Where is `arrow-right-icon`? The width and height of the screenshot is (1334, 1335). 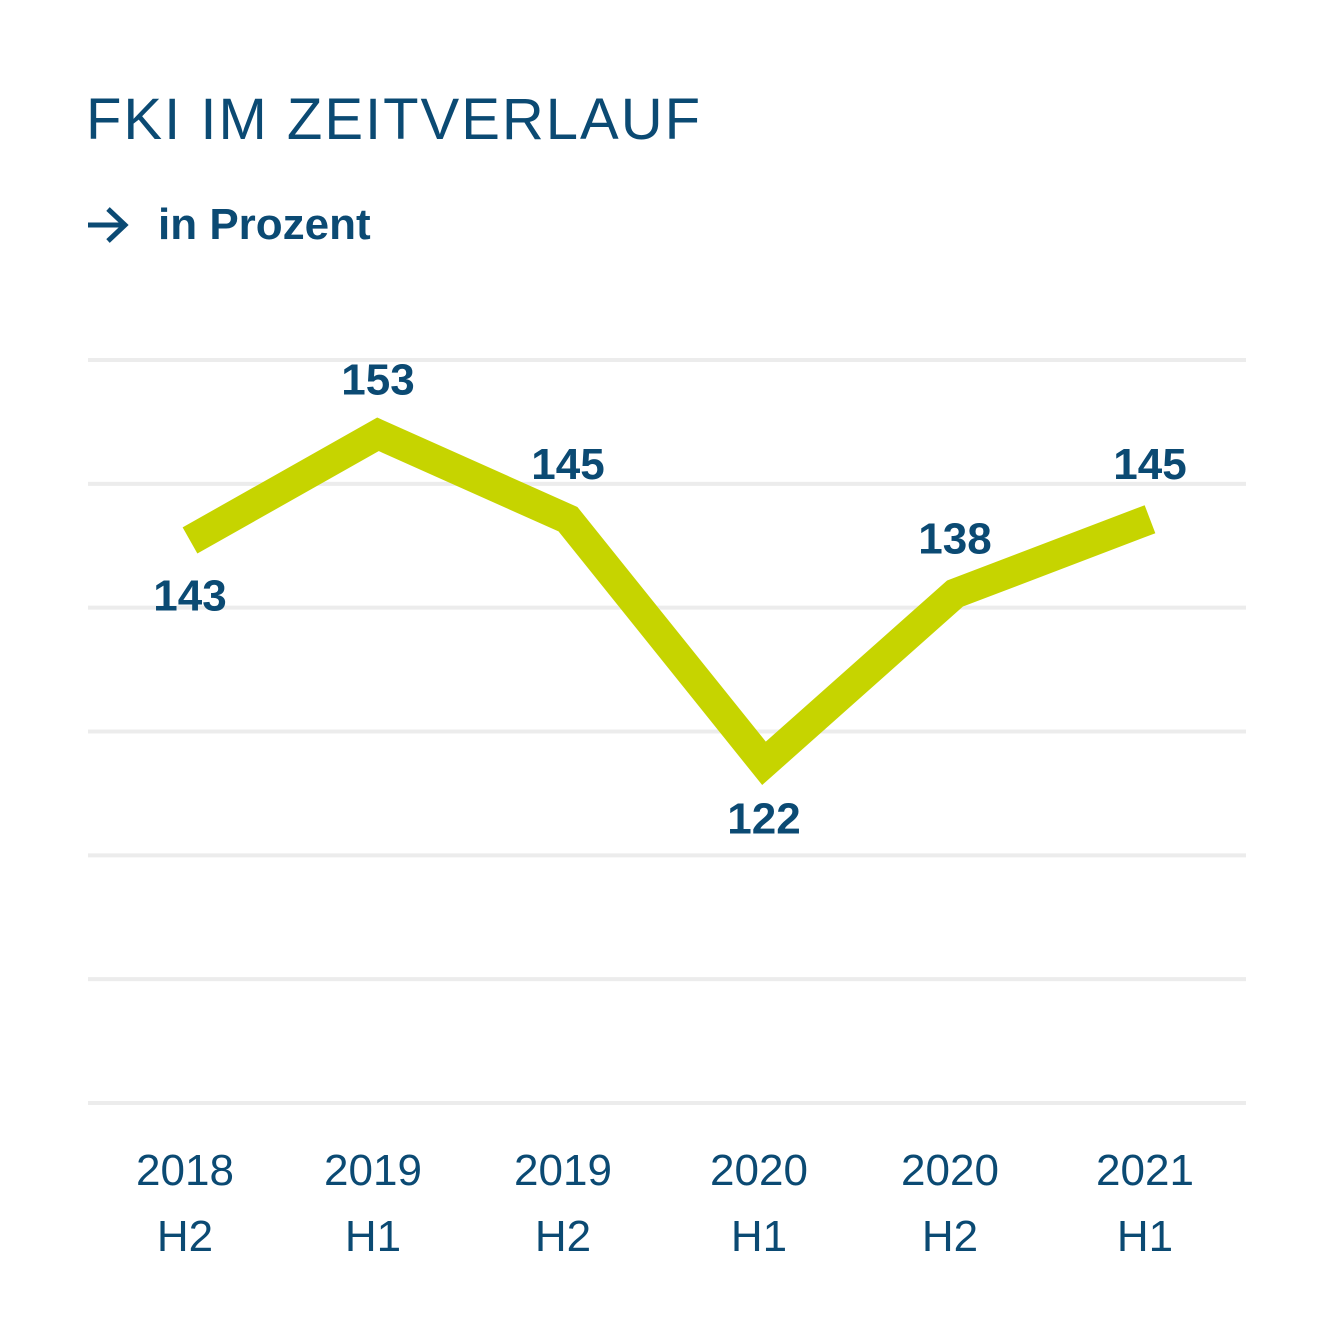
arrow-right-icon is located at coordinates (108, 225).